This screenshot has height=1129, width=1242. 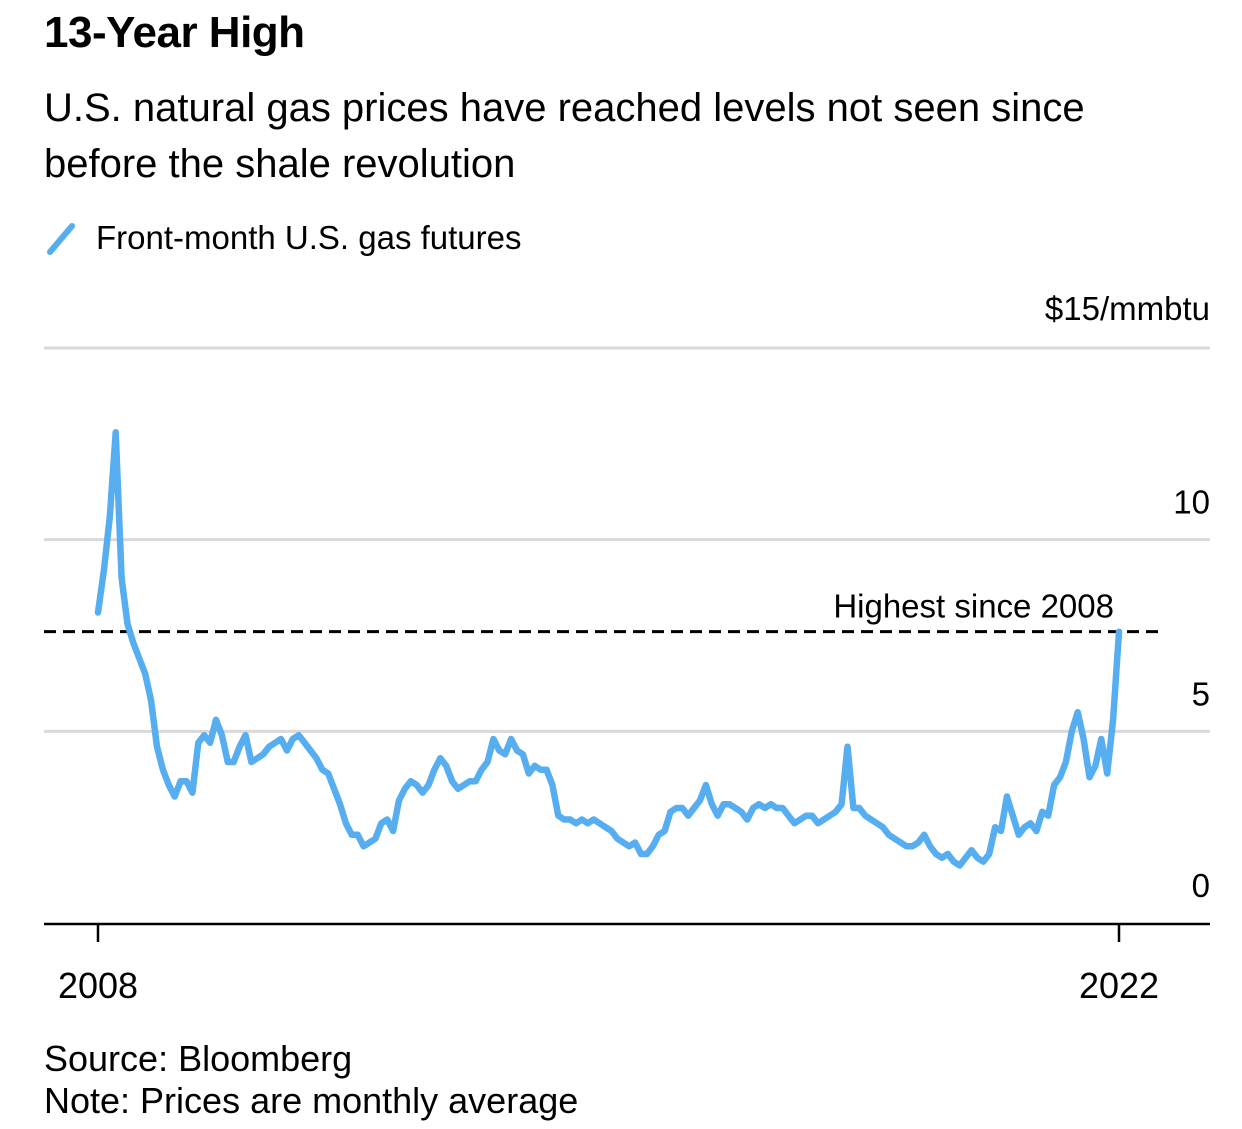 I want to click on reference-label: Highest since 2008, so click(x=973, y=606).